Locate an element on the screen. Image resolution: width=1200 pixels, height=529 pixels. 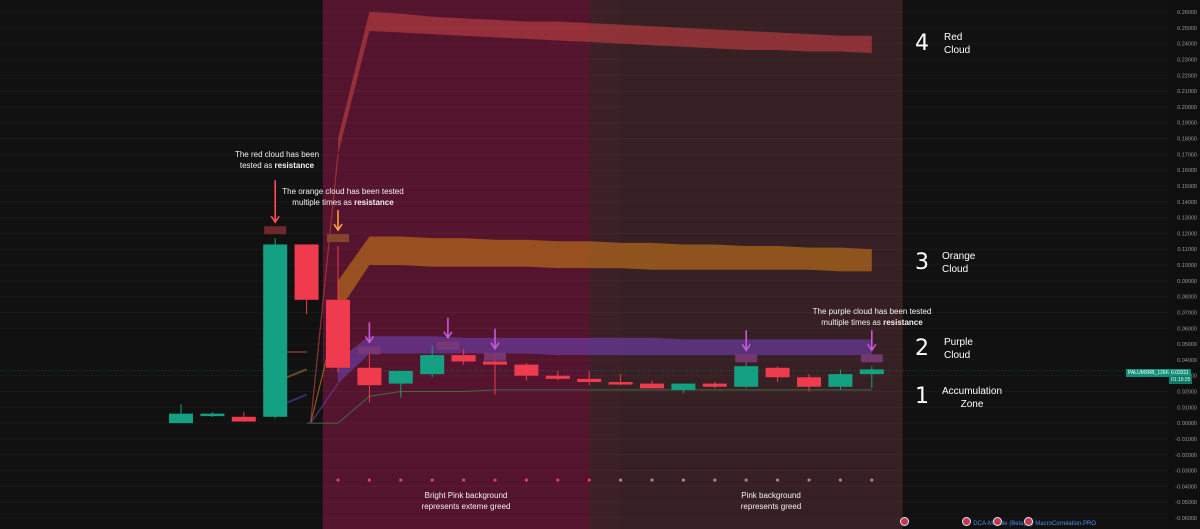
ticker-tag: PALUM9RB_126FAD.USD is located at coordinates (1158, 373).